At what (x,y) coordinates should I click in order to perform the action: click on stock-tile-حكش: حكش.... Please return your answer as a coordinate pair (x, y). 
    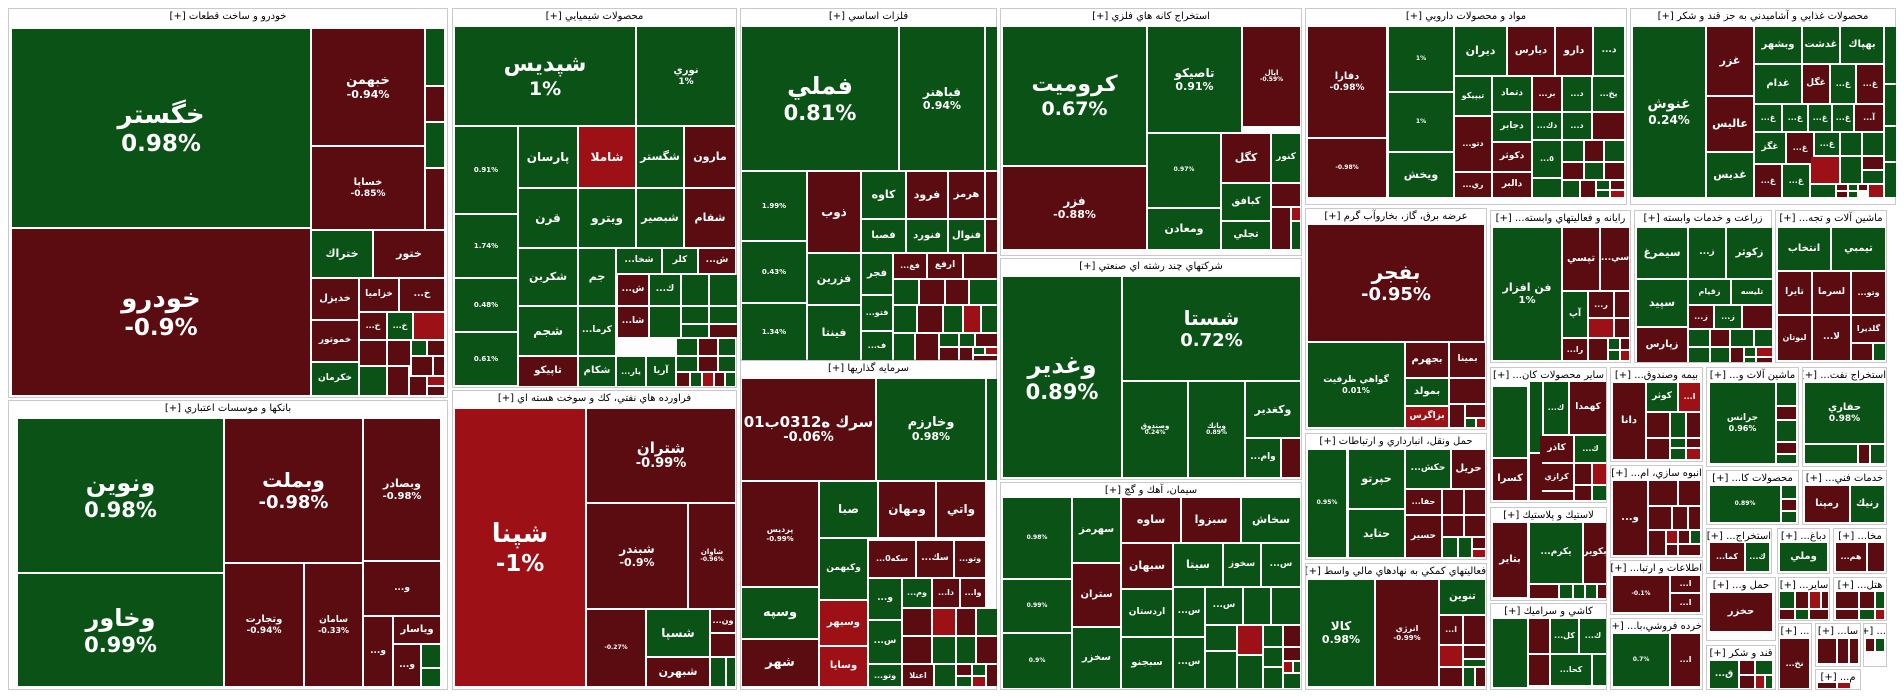
    Looking at the image, I should click on (1428, 469).